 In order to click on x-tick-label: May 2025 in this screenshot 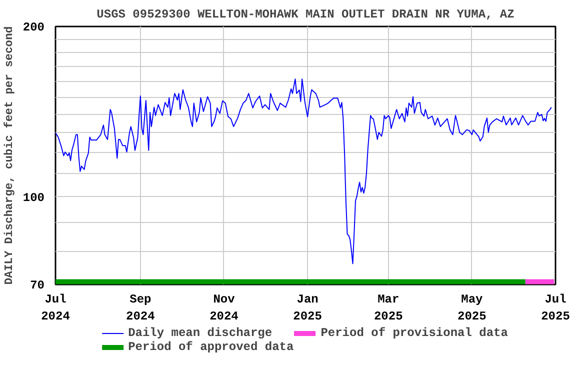, I will do `click(472, 308)`.